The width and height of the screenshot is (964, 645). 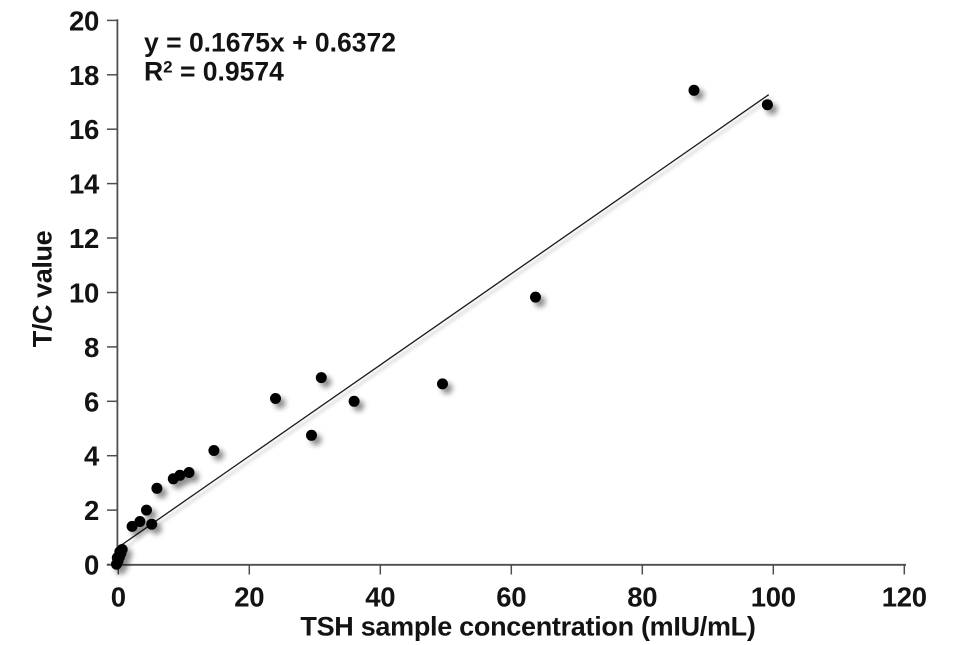 I want to click on svg-text: 40, so click(x=380, y=597).